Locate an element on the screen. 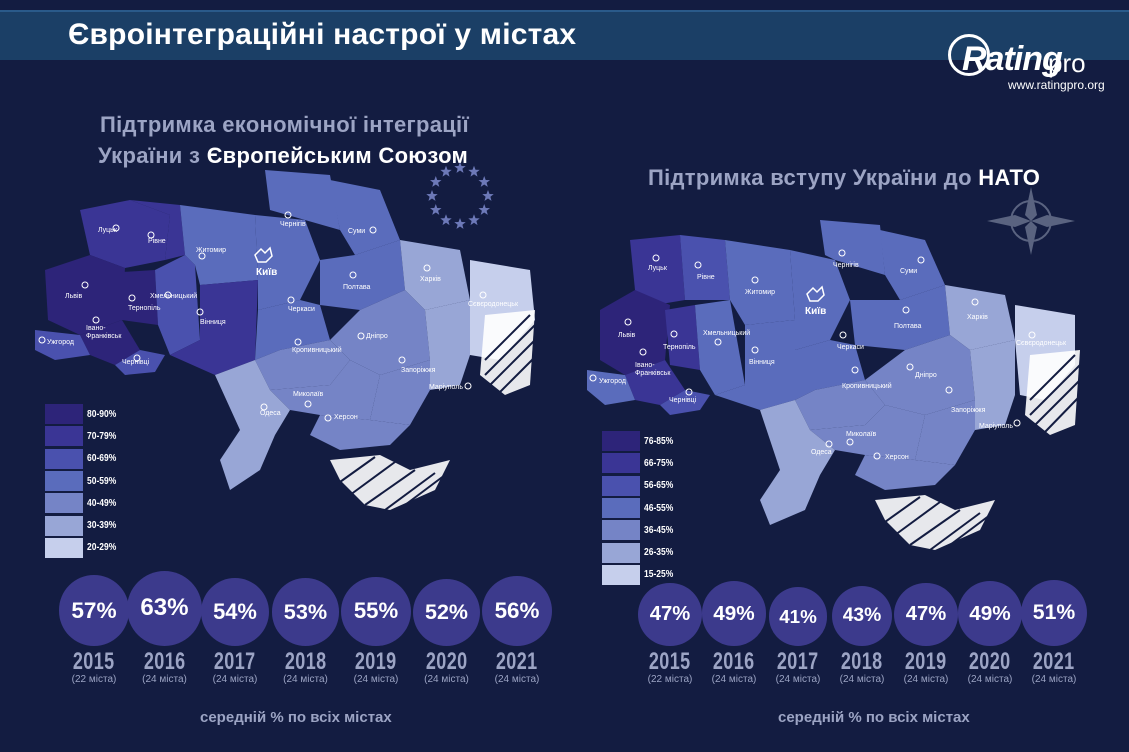 The image size is (1129, 752). region-khmelnytskyi is located at coordinates (177, 305).